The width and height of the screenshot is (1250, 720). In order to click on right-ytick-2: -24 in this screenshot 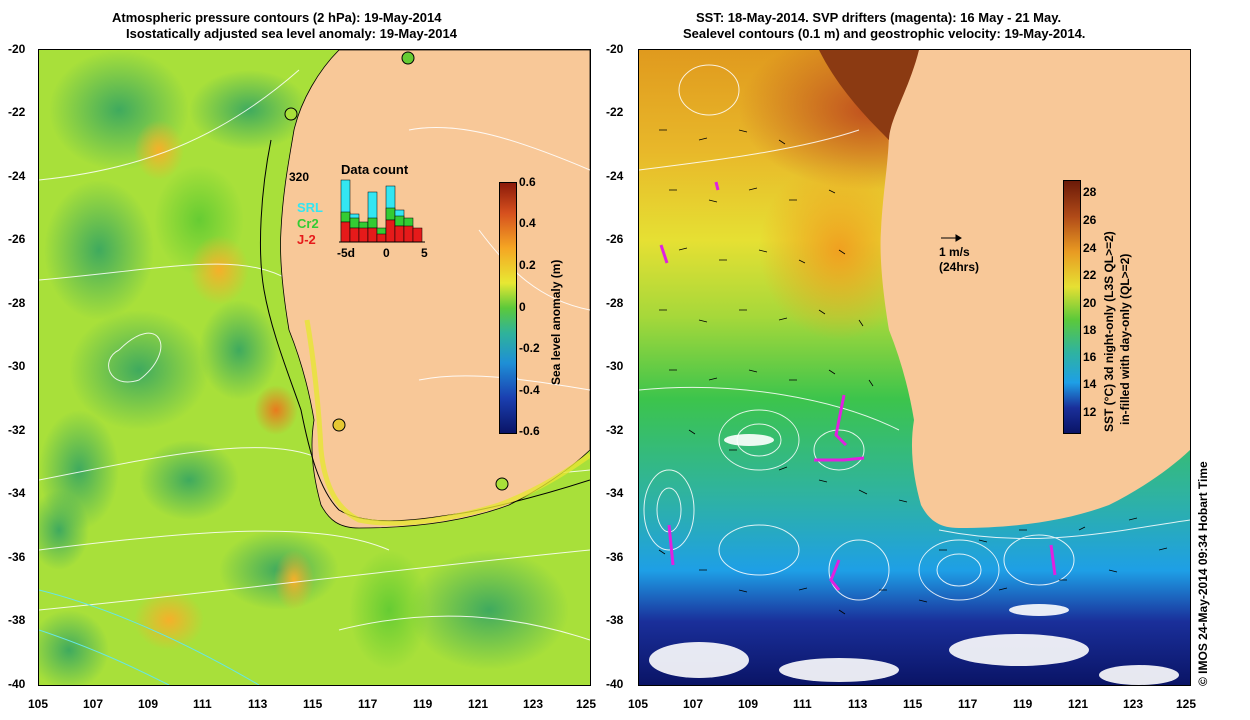, I will do `click(615, 176)`.